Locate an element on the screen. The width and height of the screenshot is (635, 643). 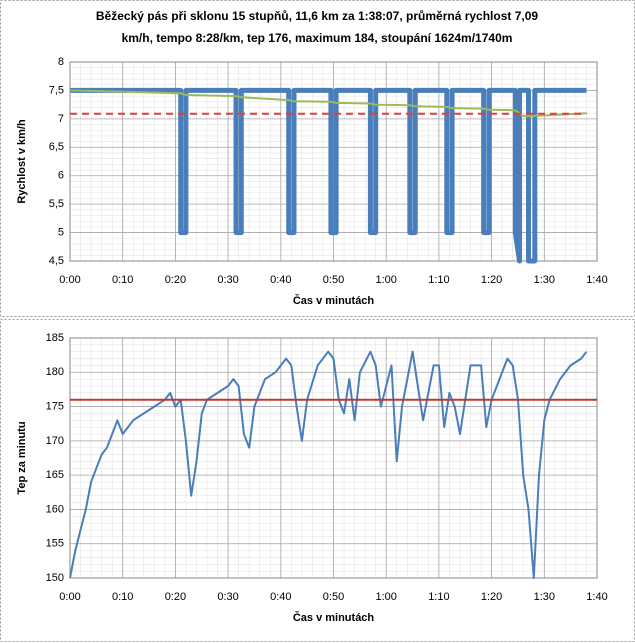
y-tick-label: 4,5 is located at coordinates (56, 261).